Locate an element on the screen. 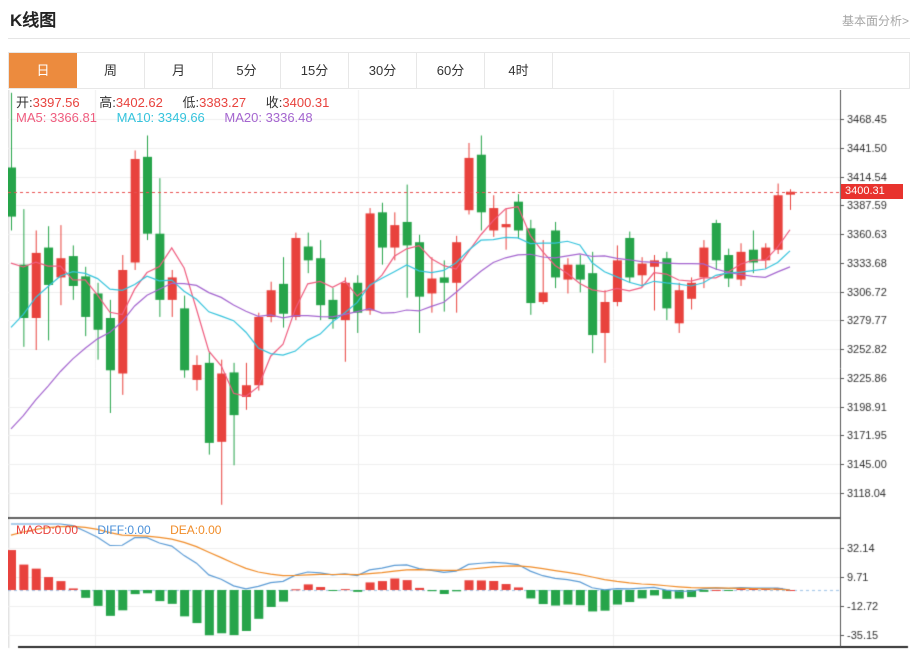 Image resolution: width=918 pixels, height=649 pixels. header-divider is located at coordinates (459, 38).